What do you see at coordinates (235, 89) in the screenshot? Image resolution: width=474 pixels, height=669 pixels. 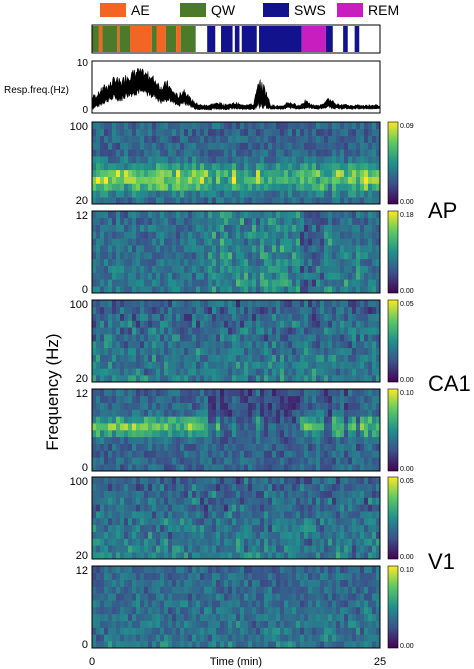 I see `resp-trace-line` at bounding box center [235, 89].